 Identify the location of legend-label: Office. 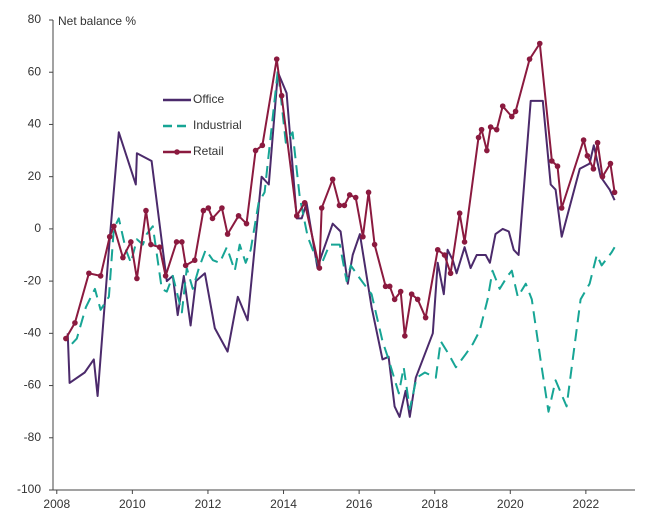
(208, 99).